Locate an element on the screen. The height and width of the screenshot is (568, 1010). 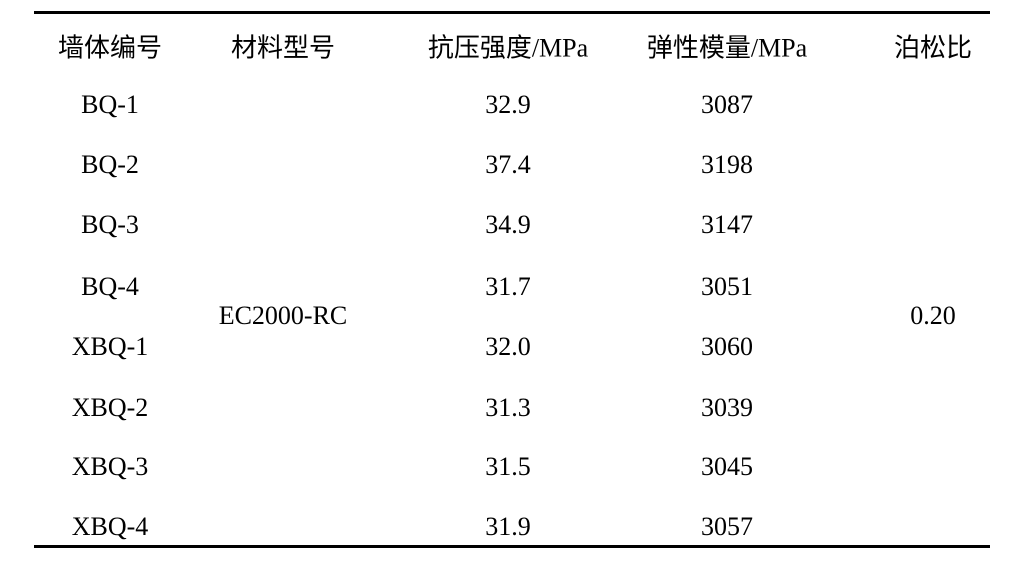
table-cell: 31.3 is located at coordinates (508, 407).